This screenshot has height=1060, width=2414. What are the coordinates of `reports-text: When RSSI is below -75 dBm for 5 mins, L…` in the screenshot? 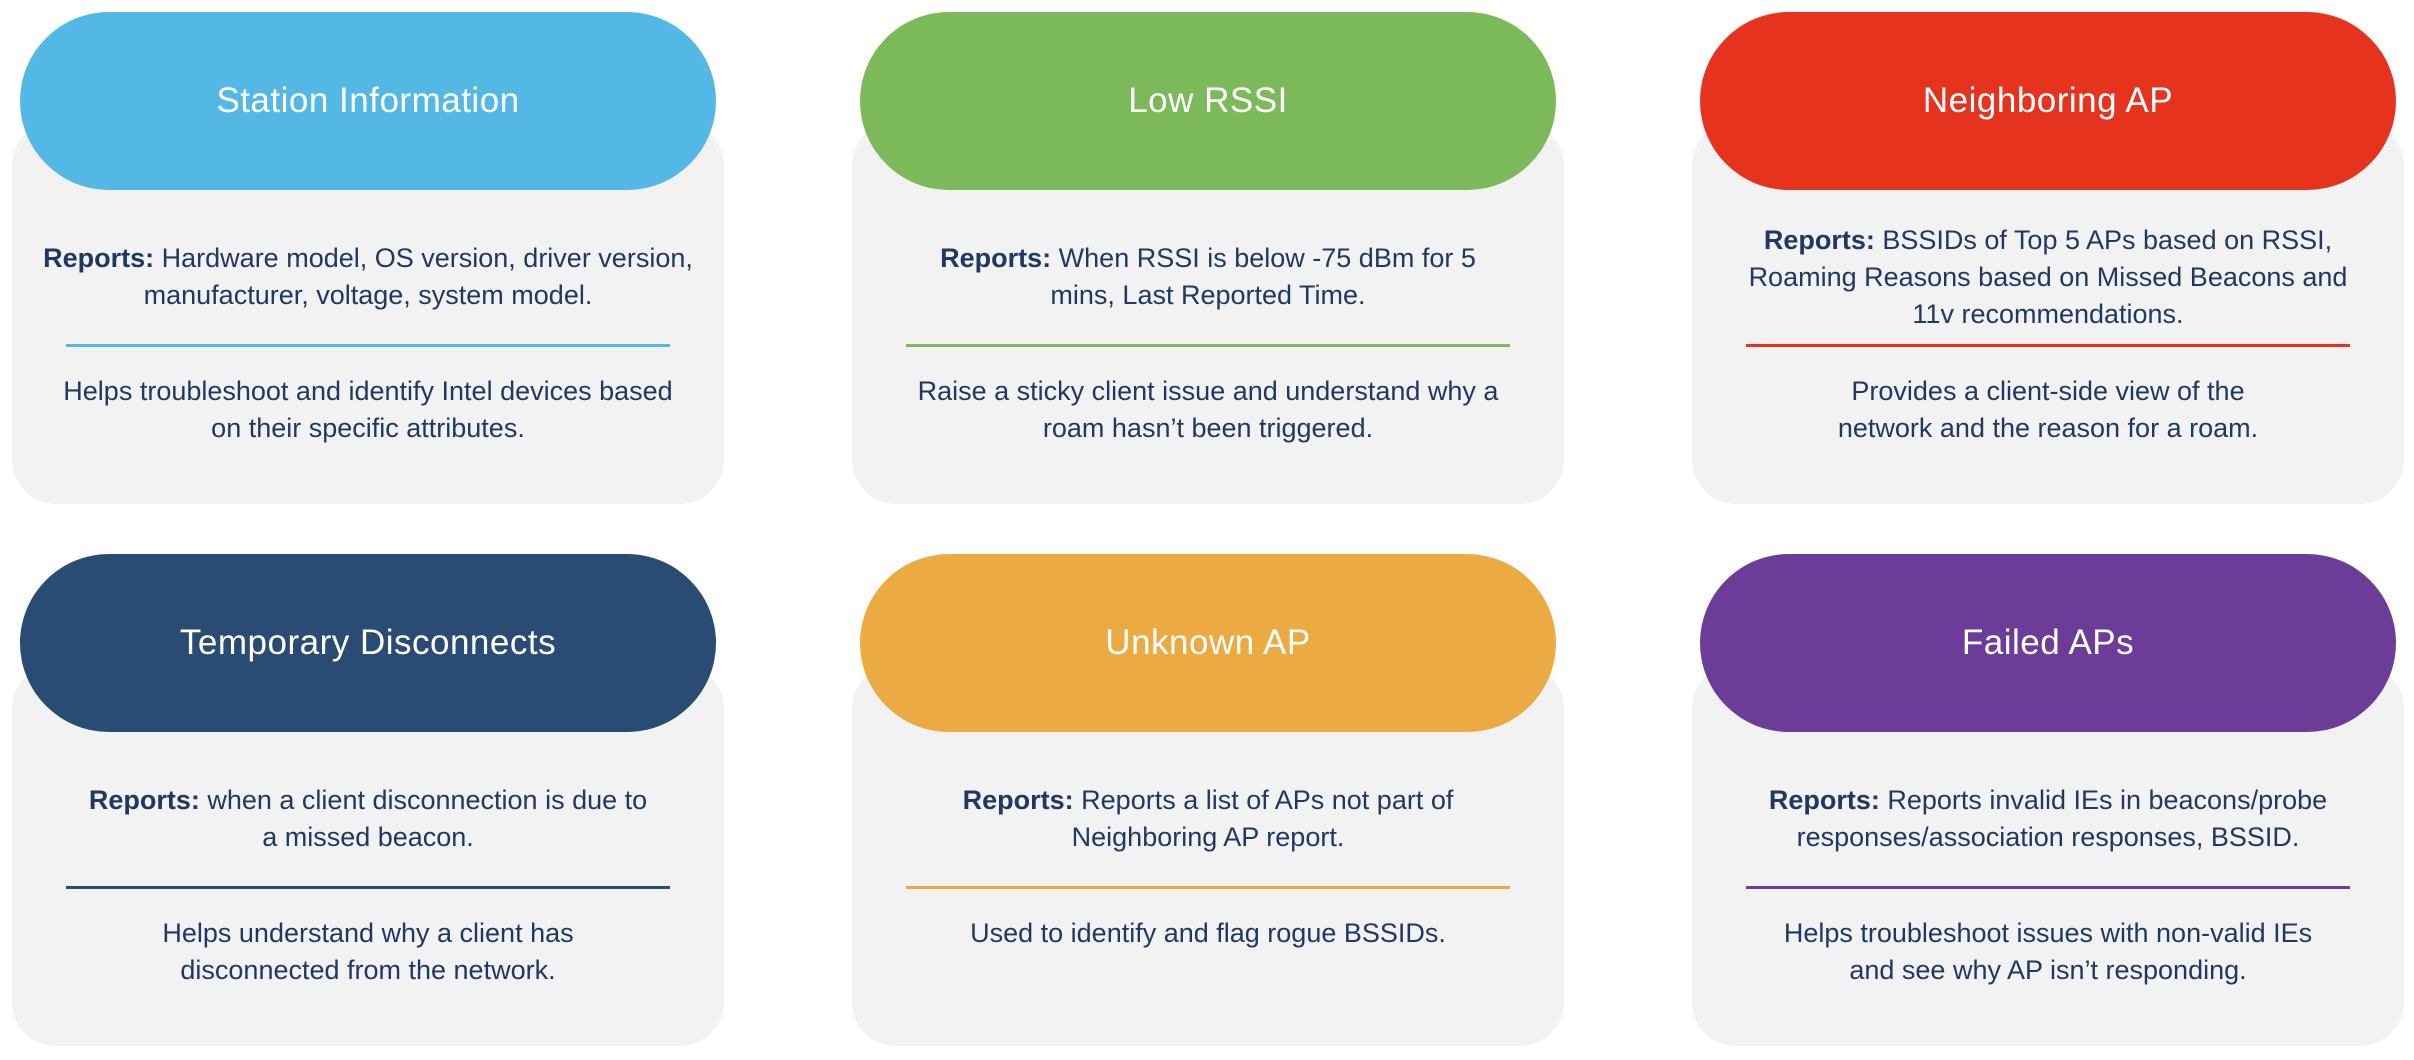 It's located at (1263, 276).